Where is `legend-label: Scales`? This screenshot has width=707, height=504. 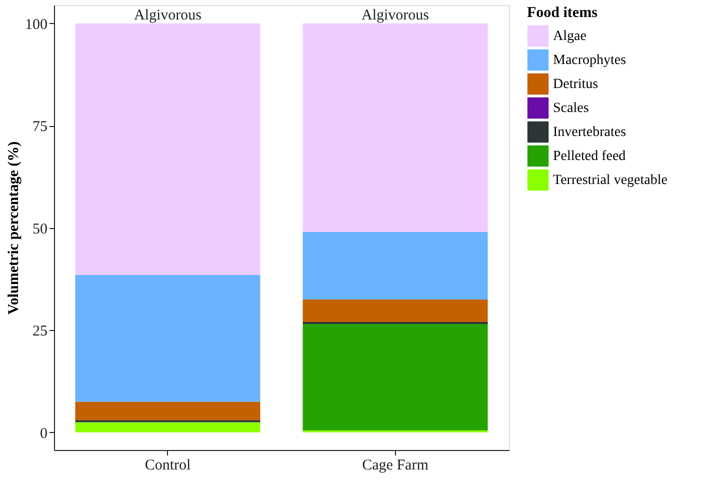
legend-label: Scales is located at coordinates (571, 108).